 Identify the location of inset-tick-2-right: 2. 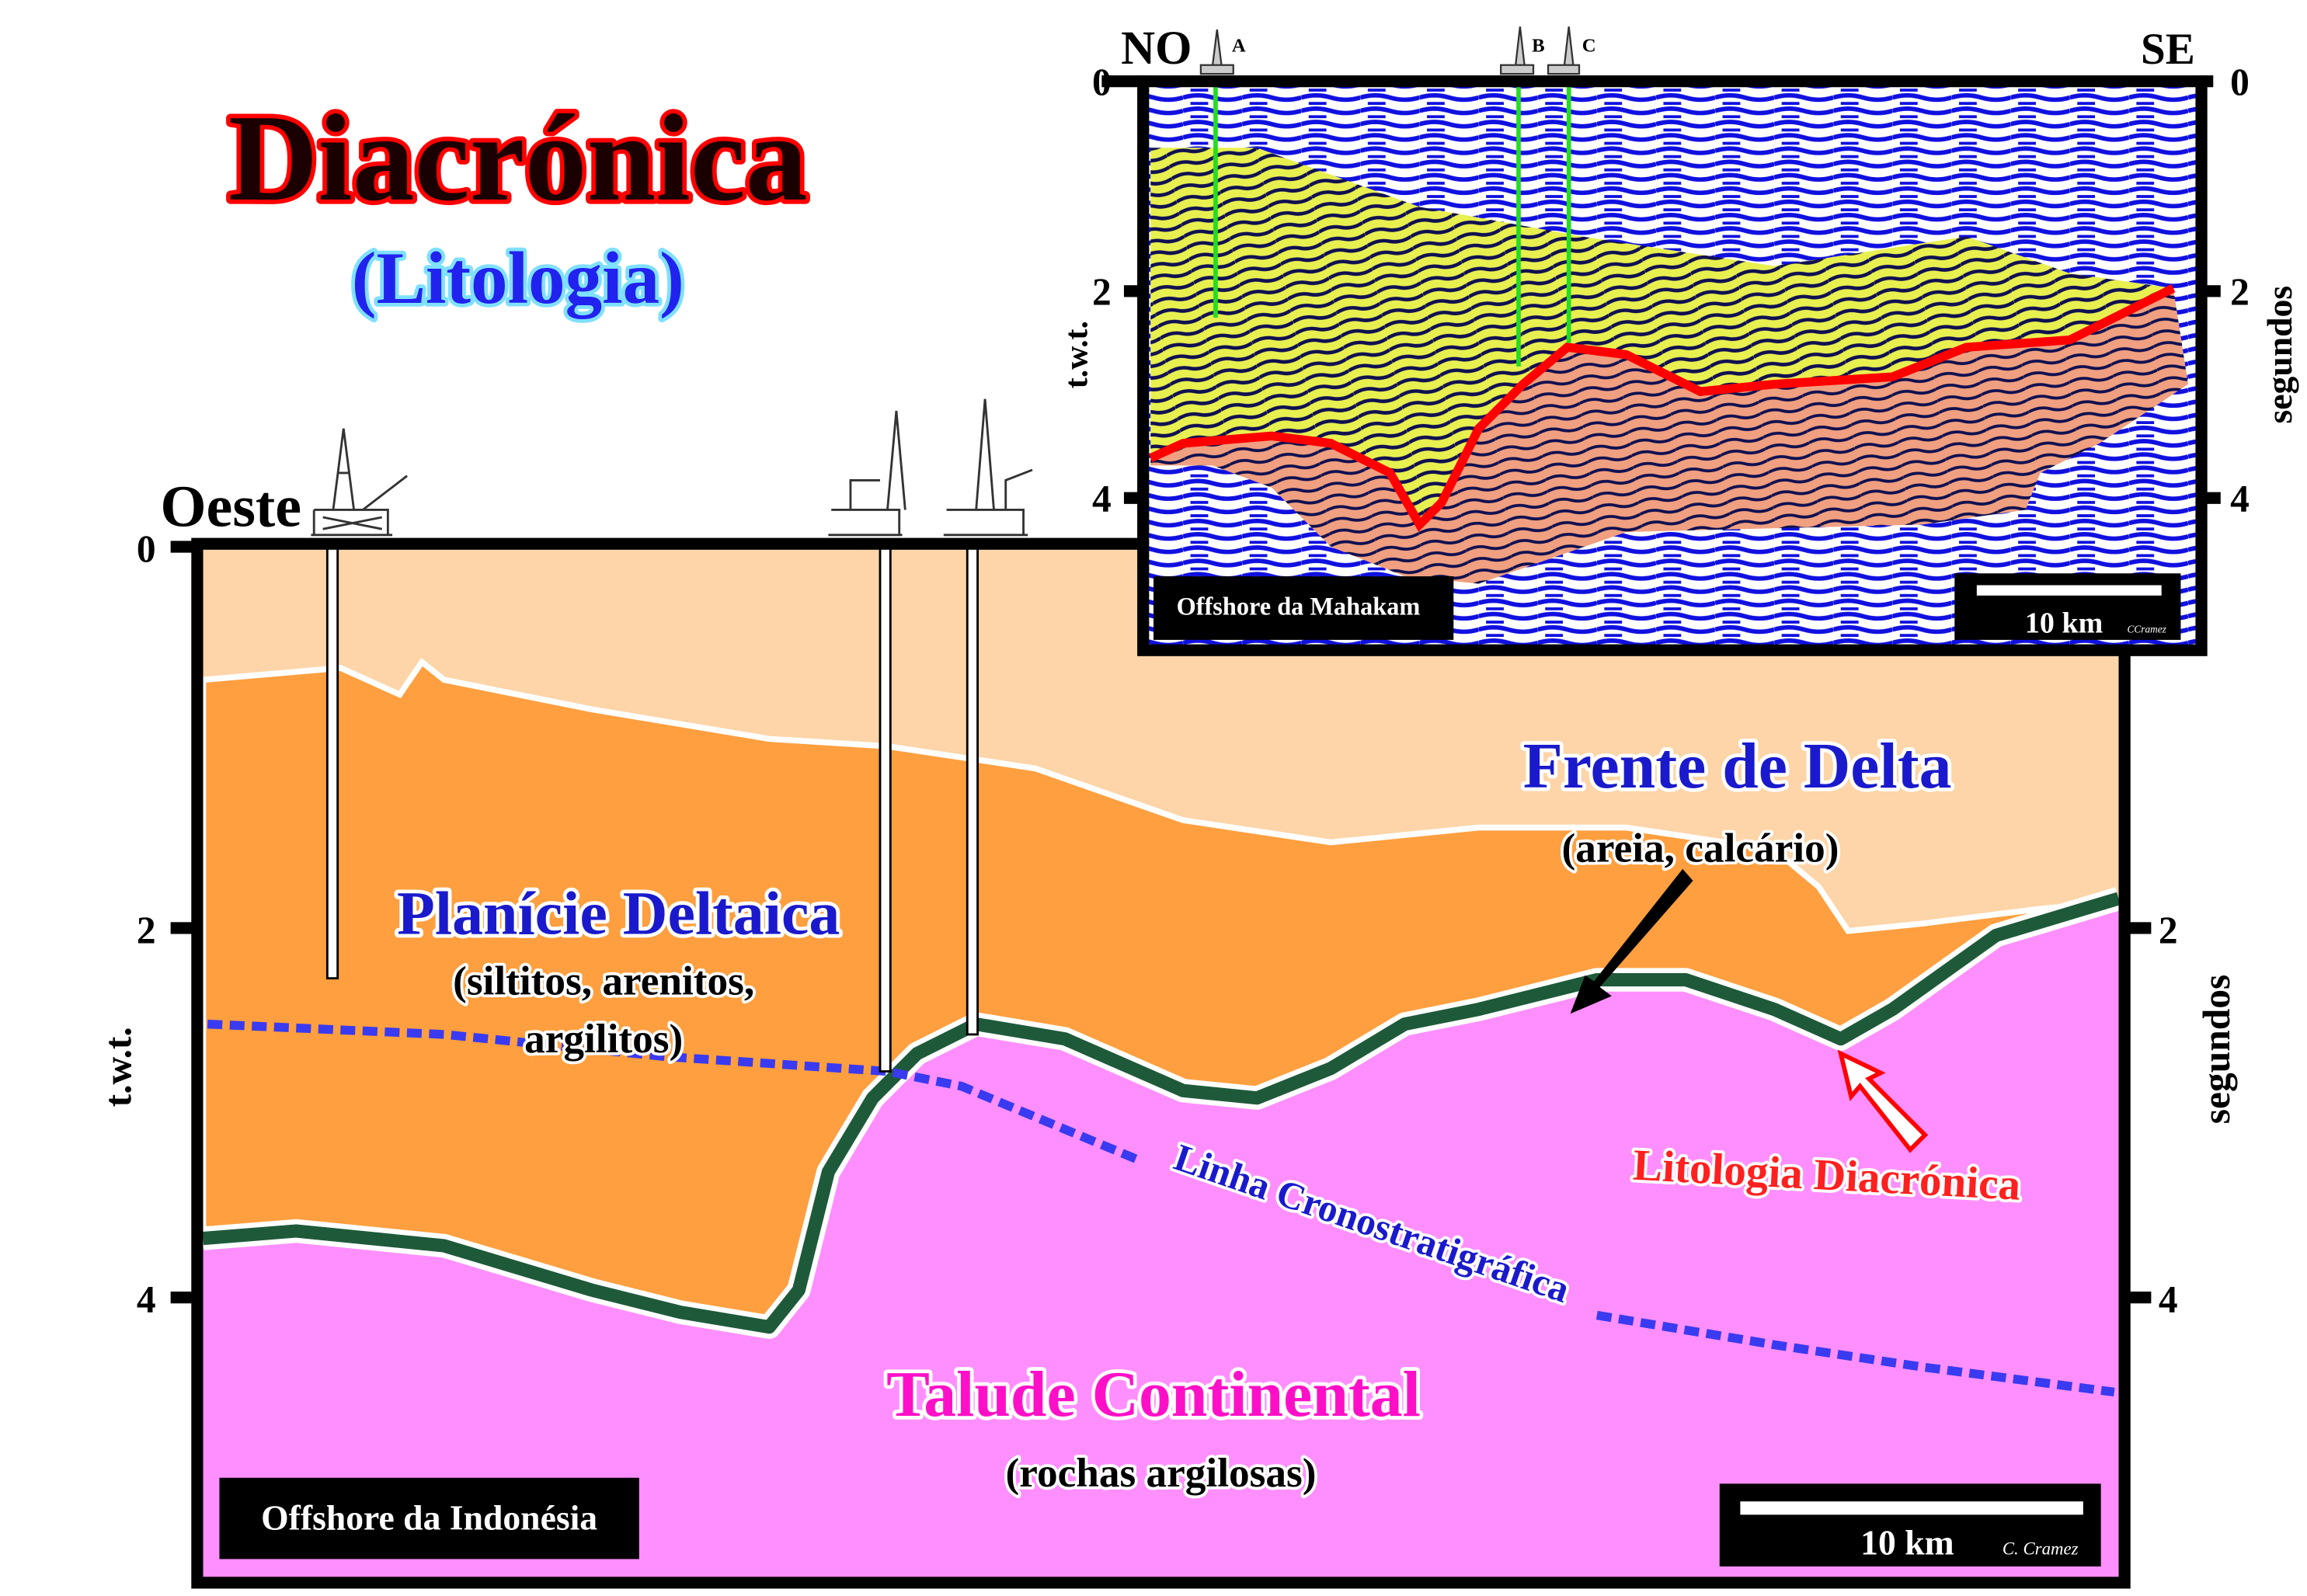
(2240, 292).